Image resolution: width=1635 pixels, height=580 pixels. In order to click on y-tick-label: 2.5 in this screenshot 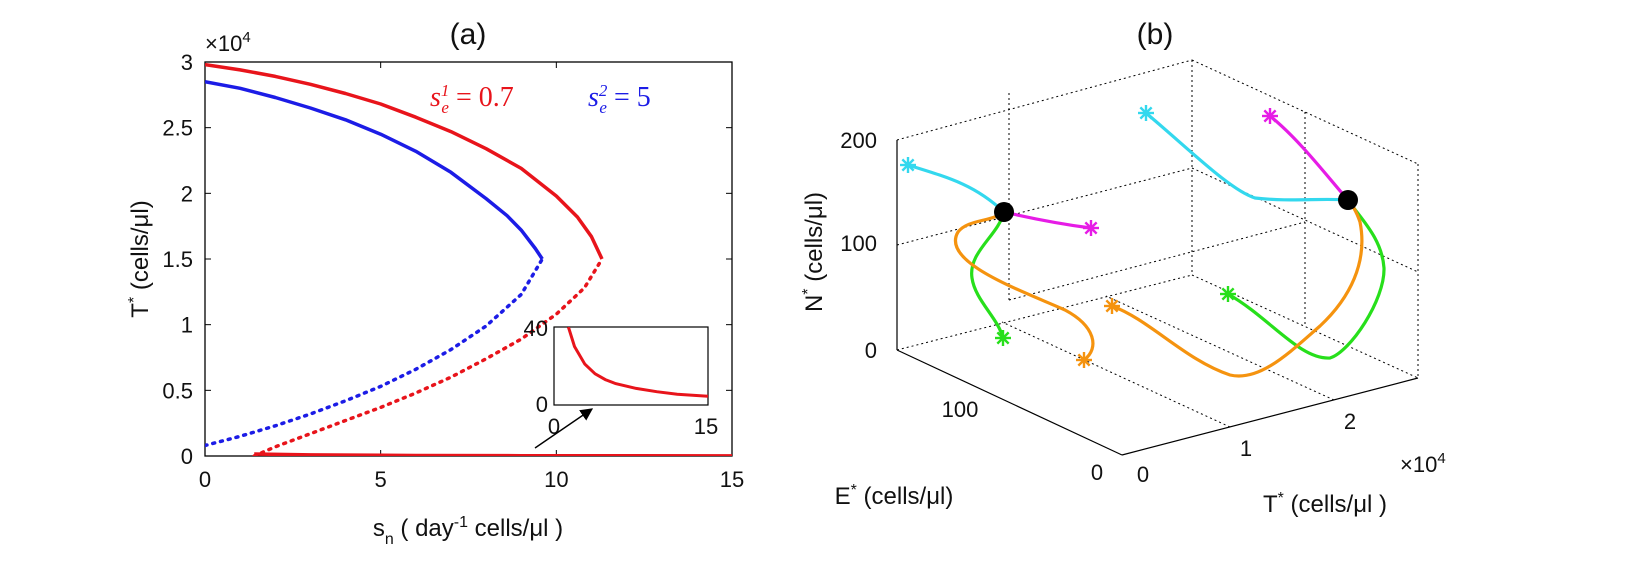, I will do `click(177, 128)`.